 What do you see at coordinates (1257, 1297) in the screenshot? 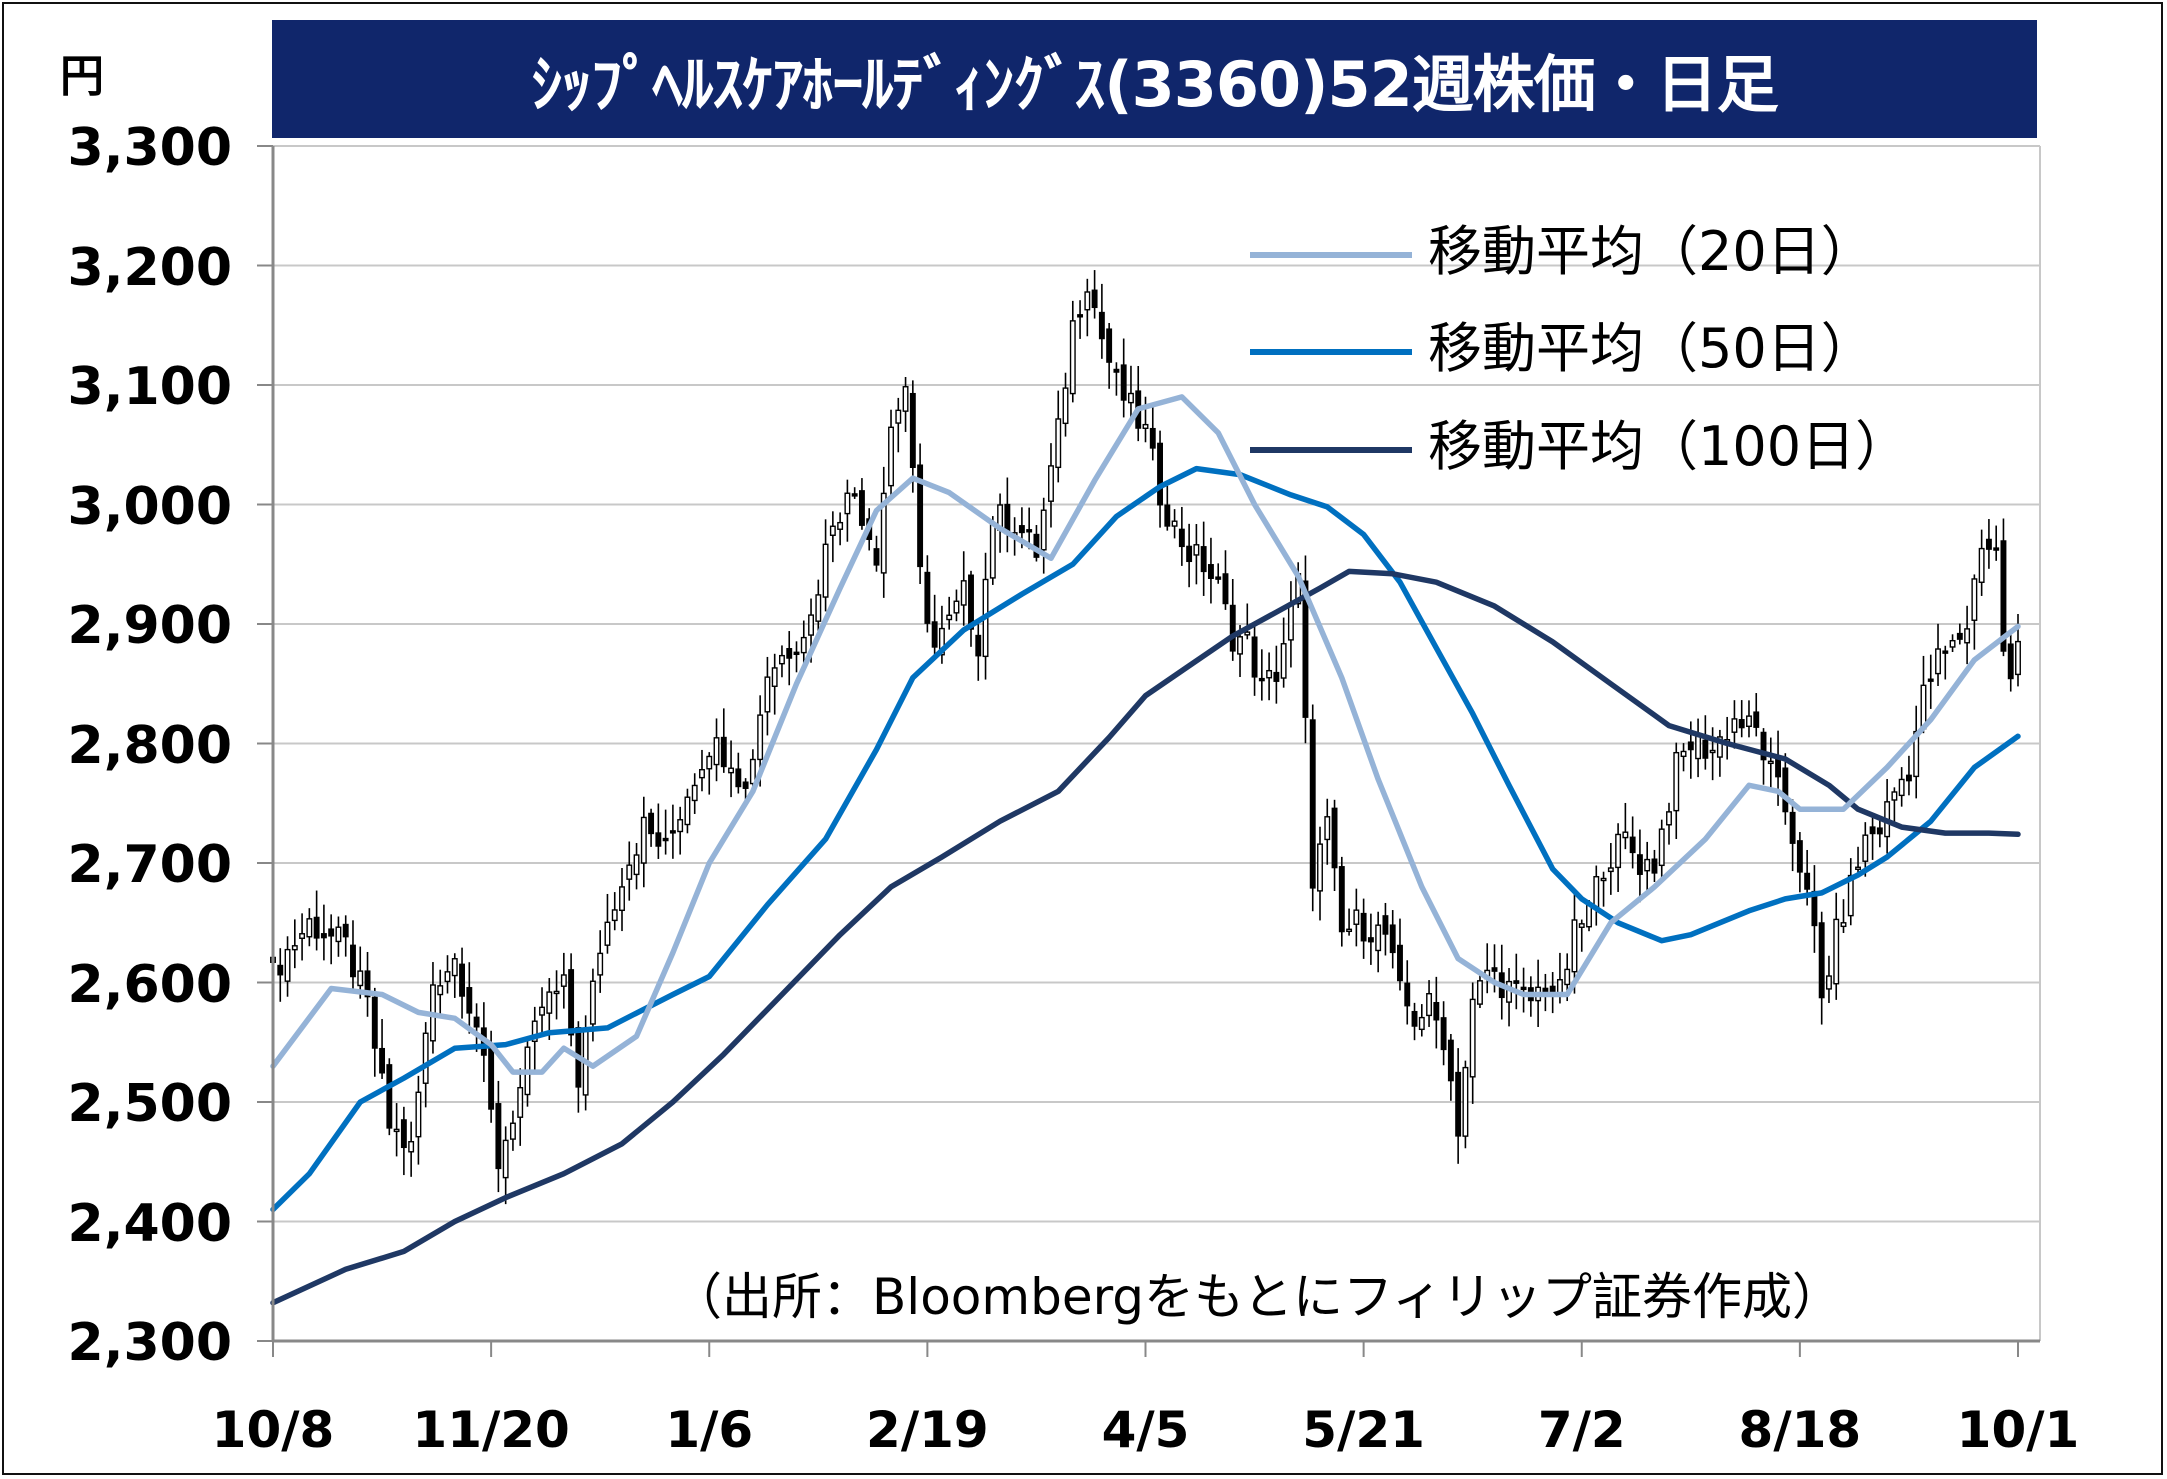
I see `source-note: （出所：Bloombergをもとにフィリップ証券作成）` at bounding box center [1257, 1297].